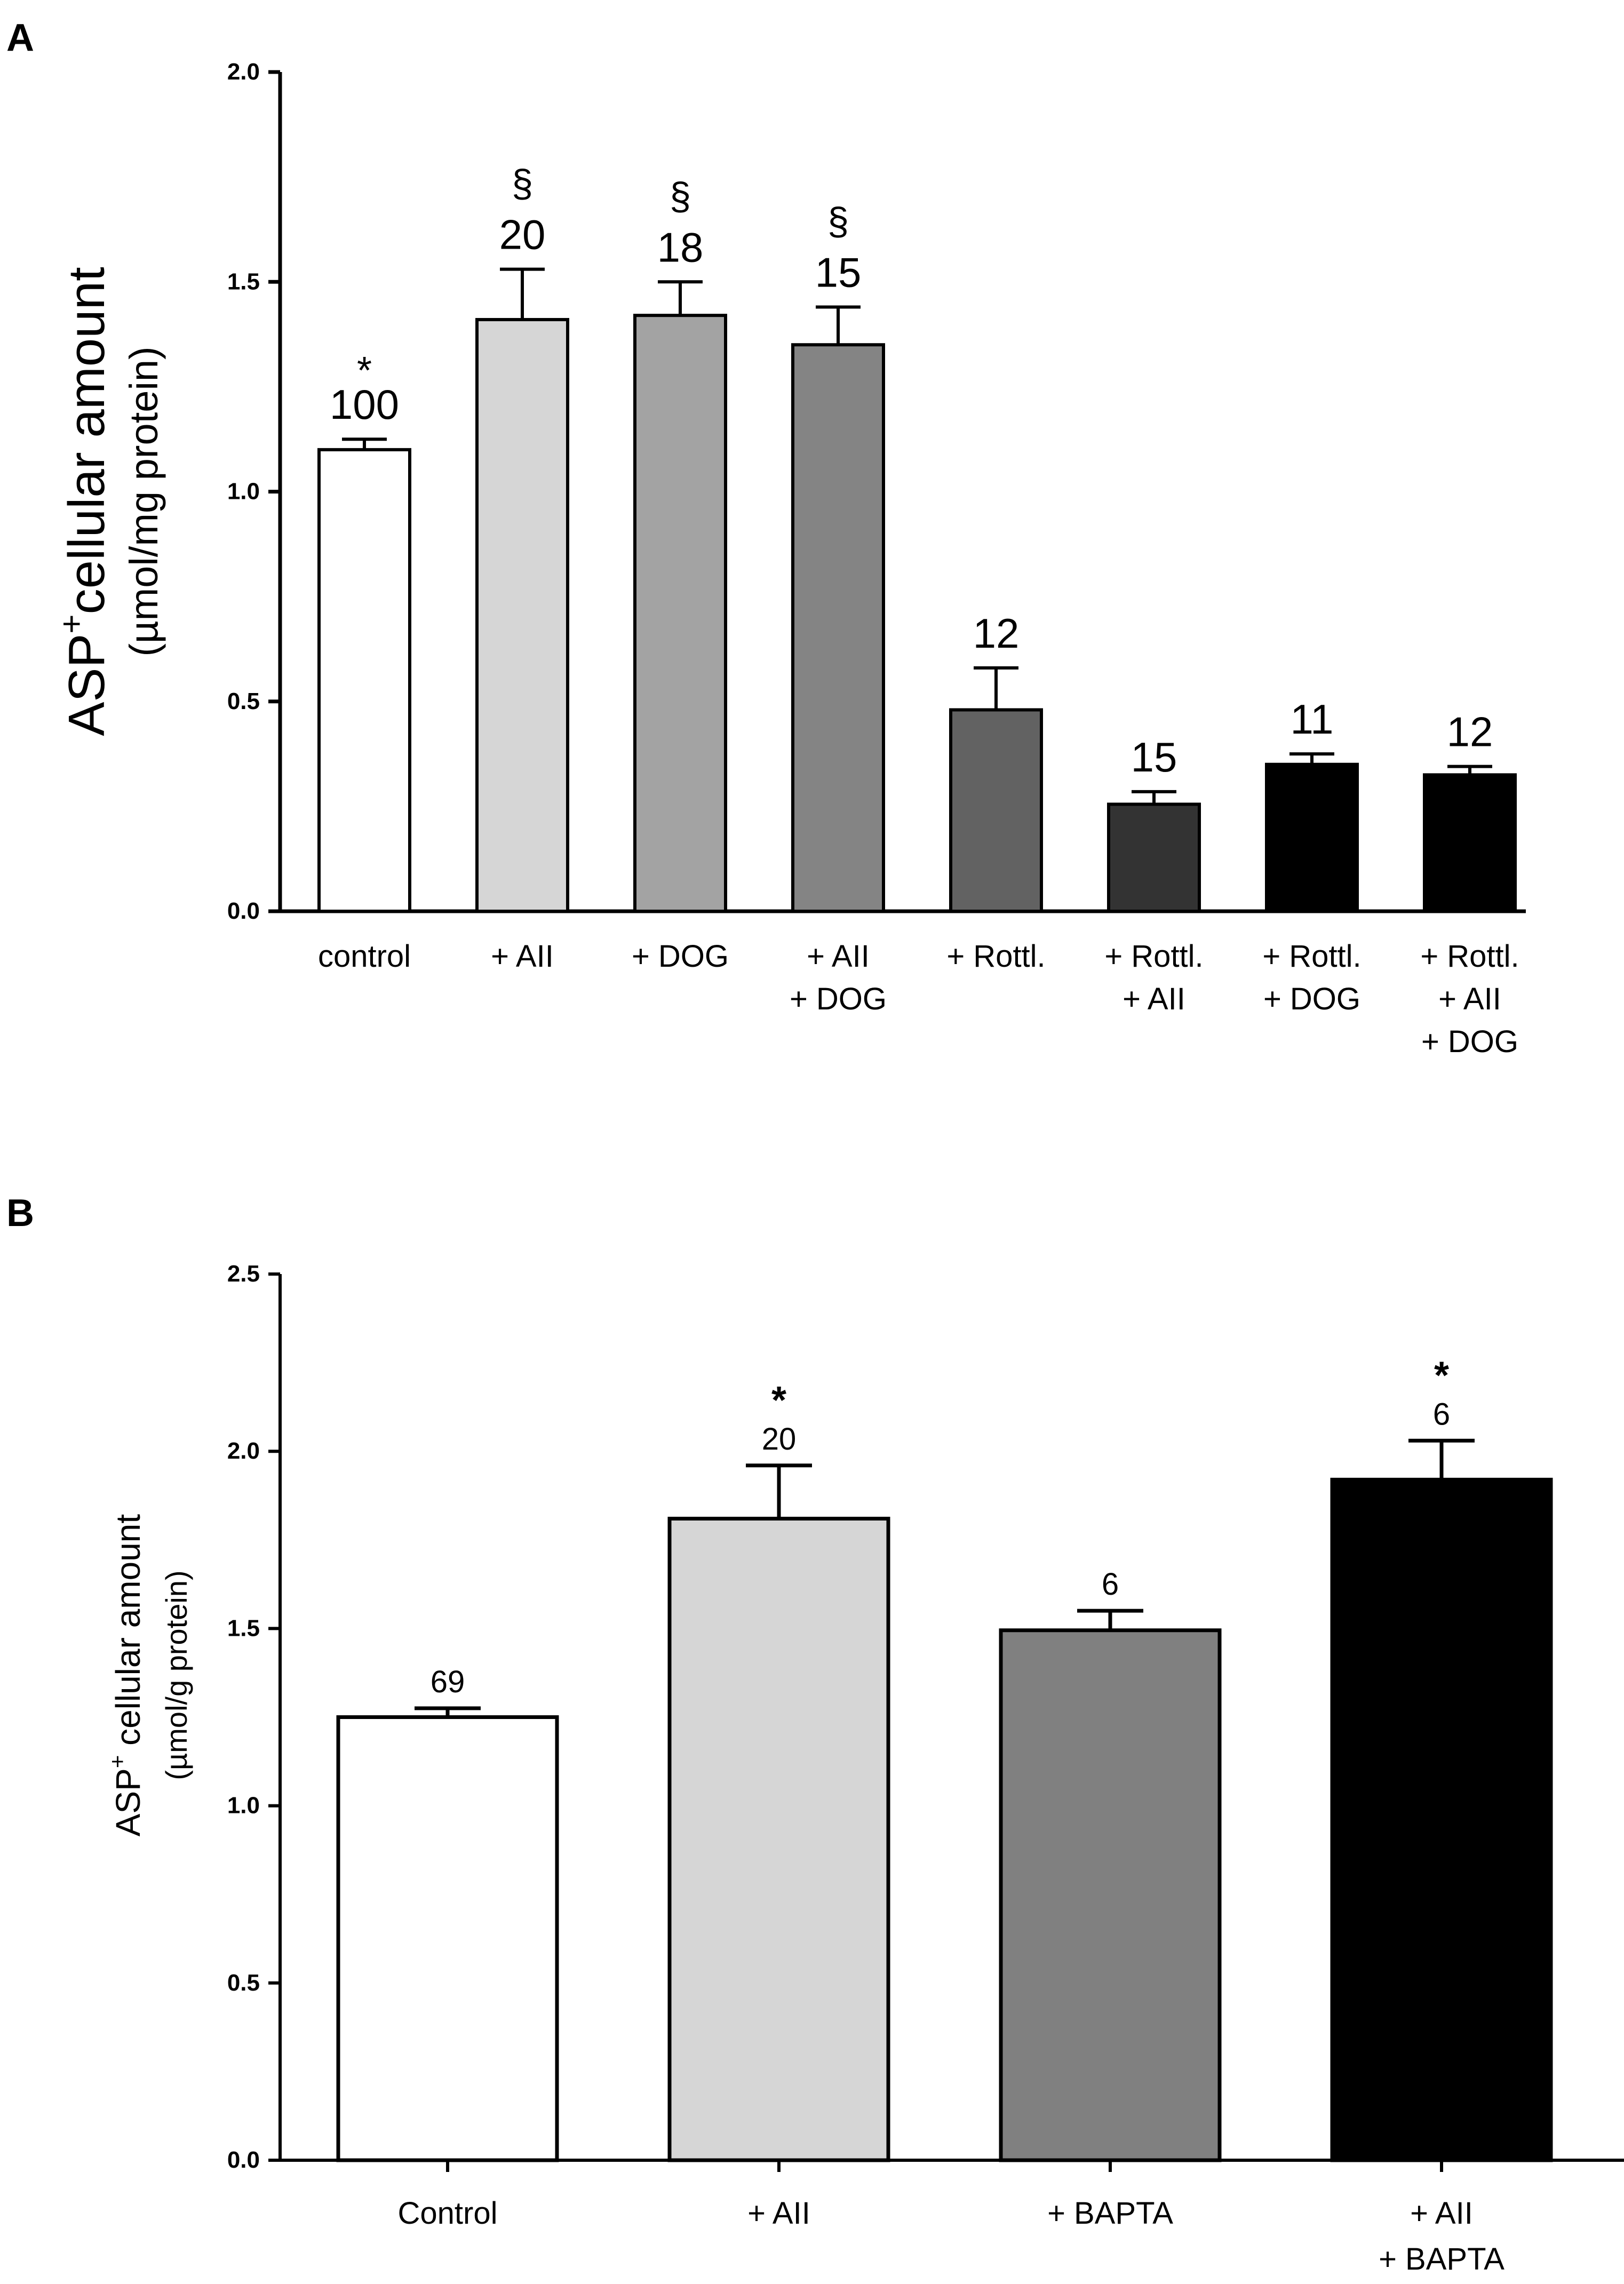 Image resolution: width=1624 pixels, height=2284 pixels. I want to click on panel-a-category-label: control, so click(364, 956).